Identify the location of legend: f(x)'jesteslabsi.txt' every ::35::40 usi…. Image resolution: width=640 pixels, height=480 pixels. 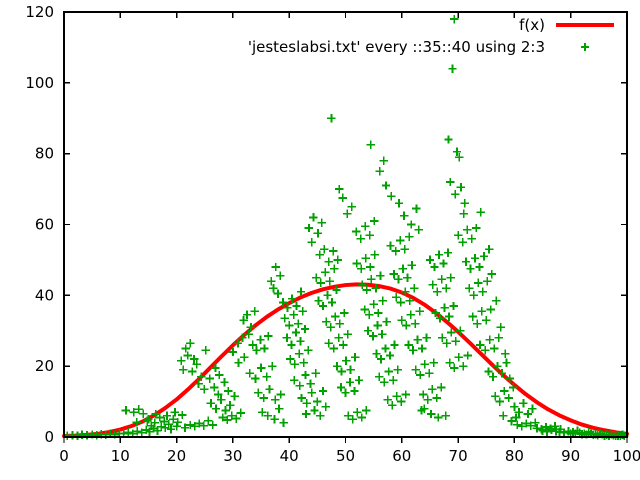
(431, 36).